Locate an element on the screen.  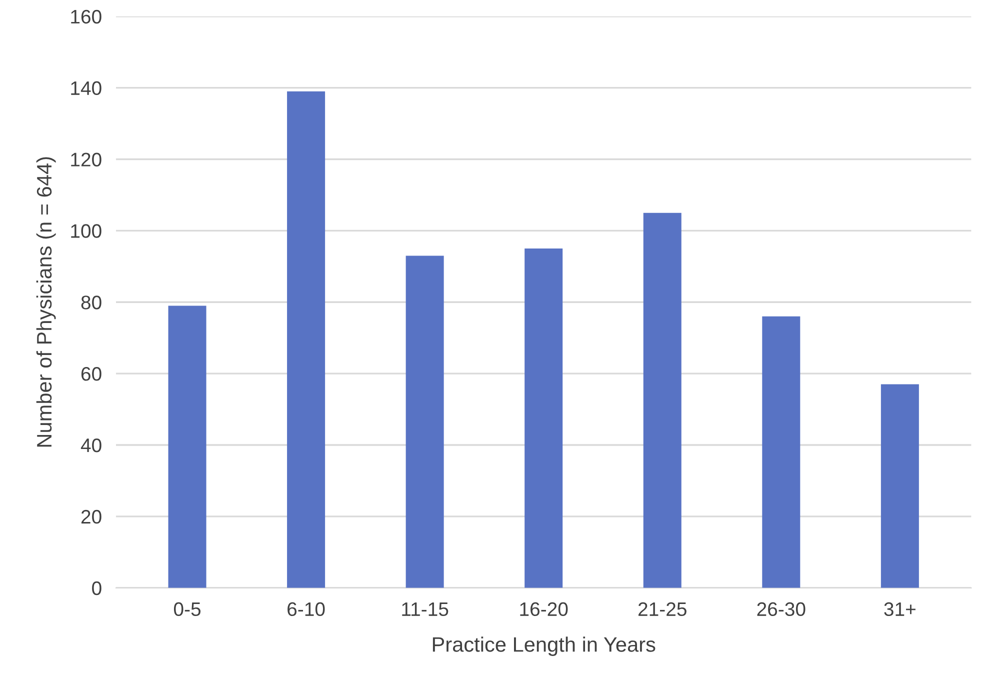
y-tick-label: 160 is located at coordinates (86, 17).